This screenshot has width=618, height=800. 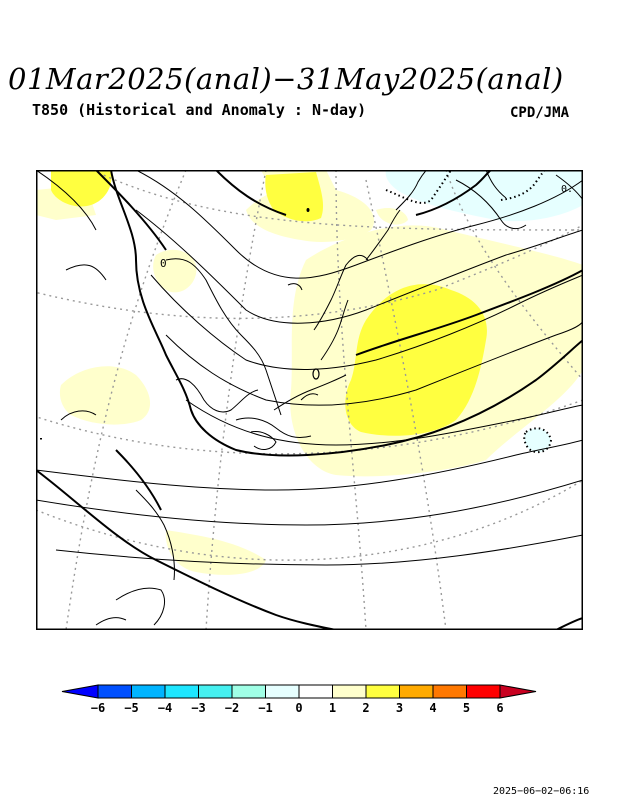 What do you see at coordinates (165, 708) in the screenshot?
I see `colorbar-tick-label: −4` at bounding box center [165, 708].